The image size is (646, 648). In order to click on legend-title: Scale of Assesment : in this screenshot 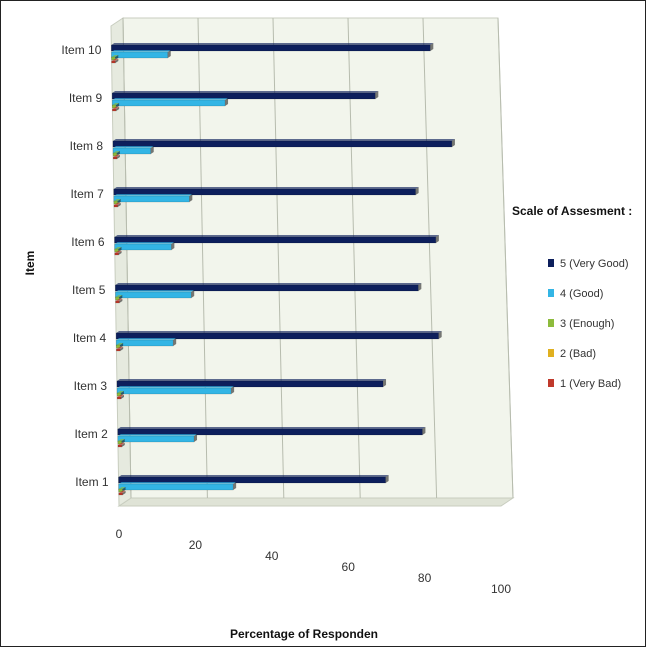, I will do `click(572, 211)`.